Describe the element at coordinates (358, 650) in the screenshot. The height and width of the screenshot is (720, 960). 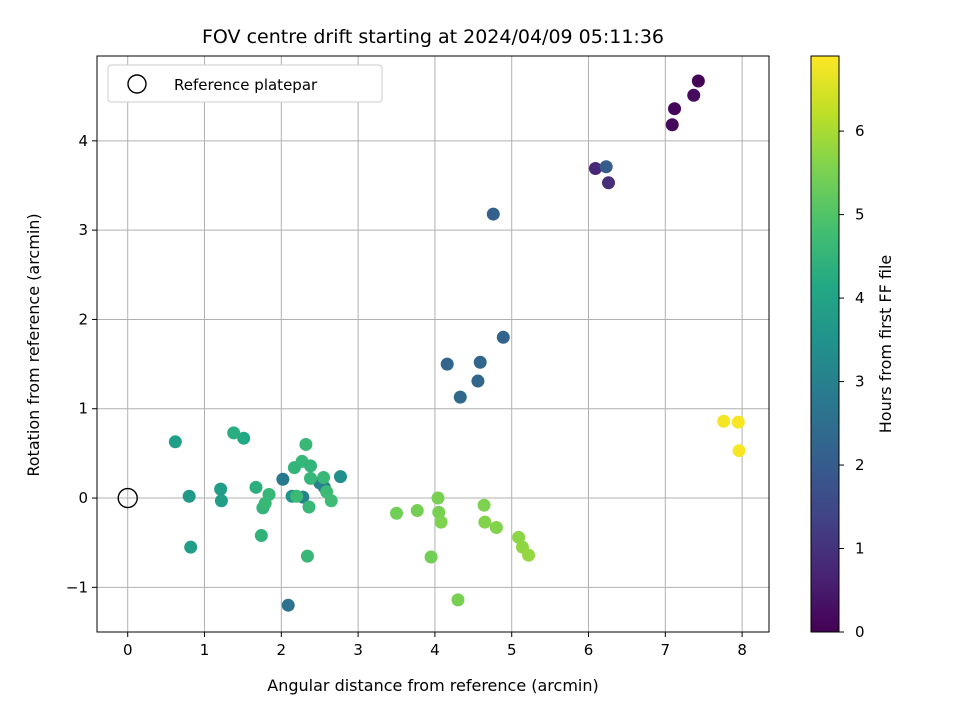
I see `x-tick-label: 3` at that location.